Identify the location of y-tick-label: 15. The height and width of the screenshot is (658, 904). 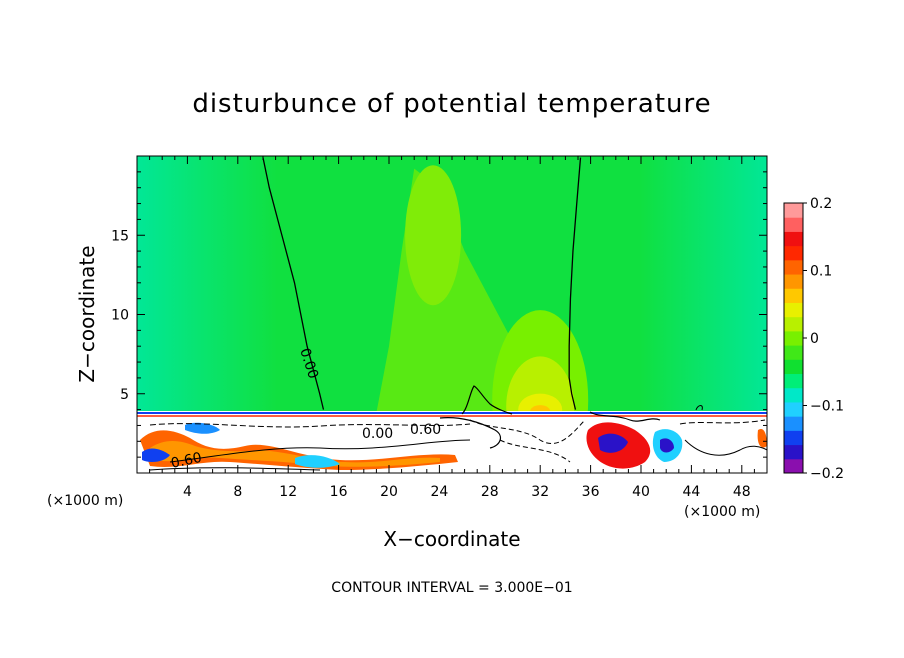
(120, 236).